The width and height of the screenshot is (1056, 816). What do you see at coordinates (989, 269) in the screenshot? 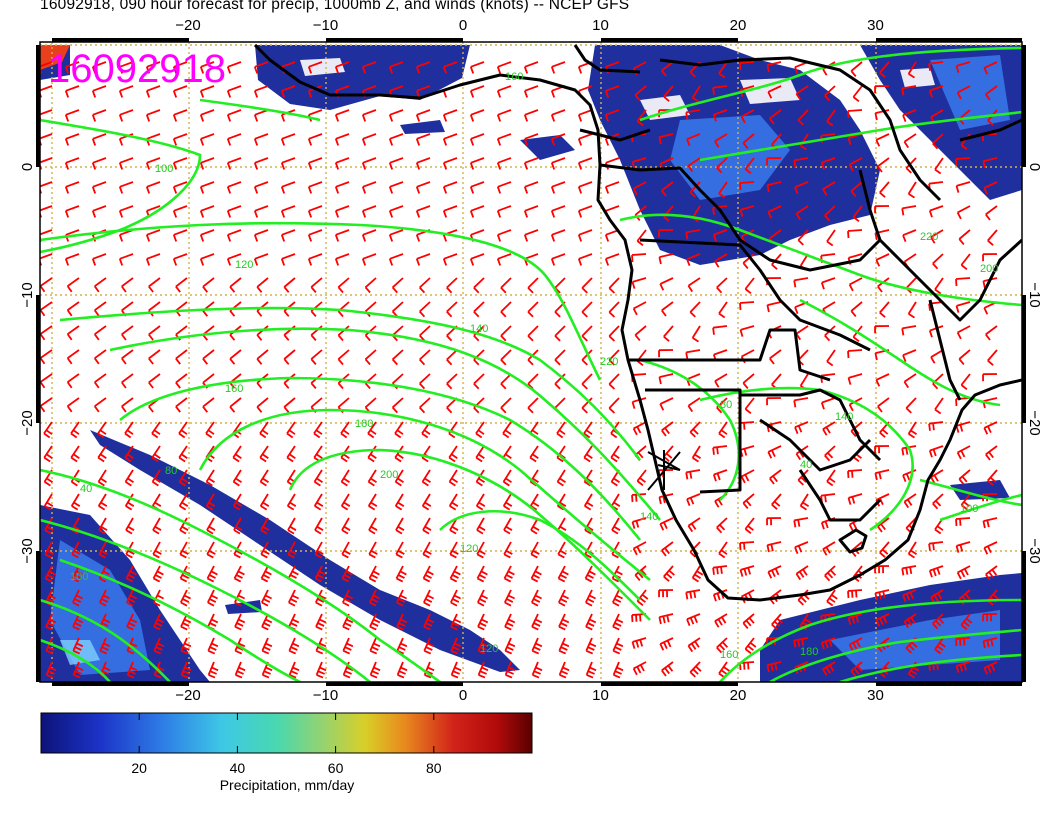
I see `contour-label: 200` at bounding box center [989, 269].